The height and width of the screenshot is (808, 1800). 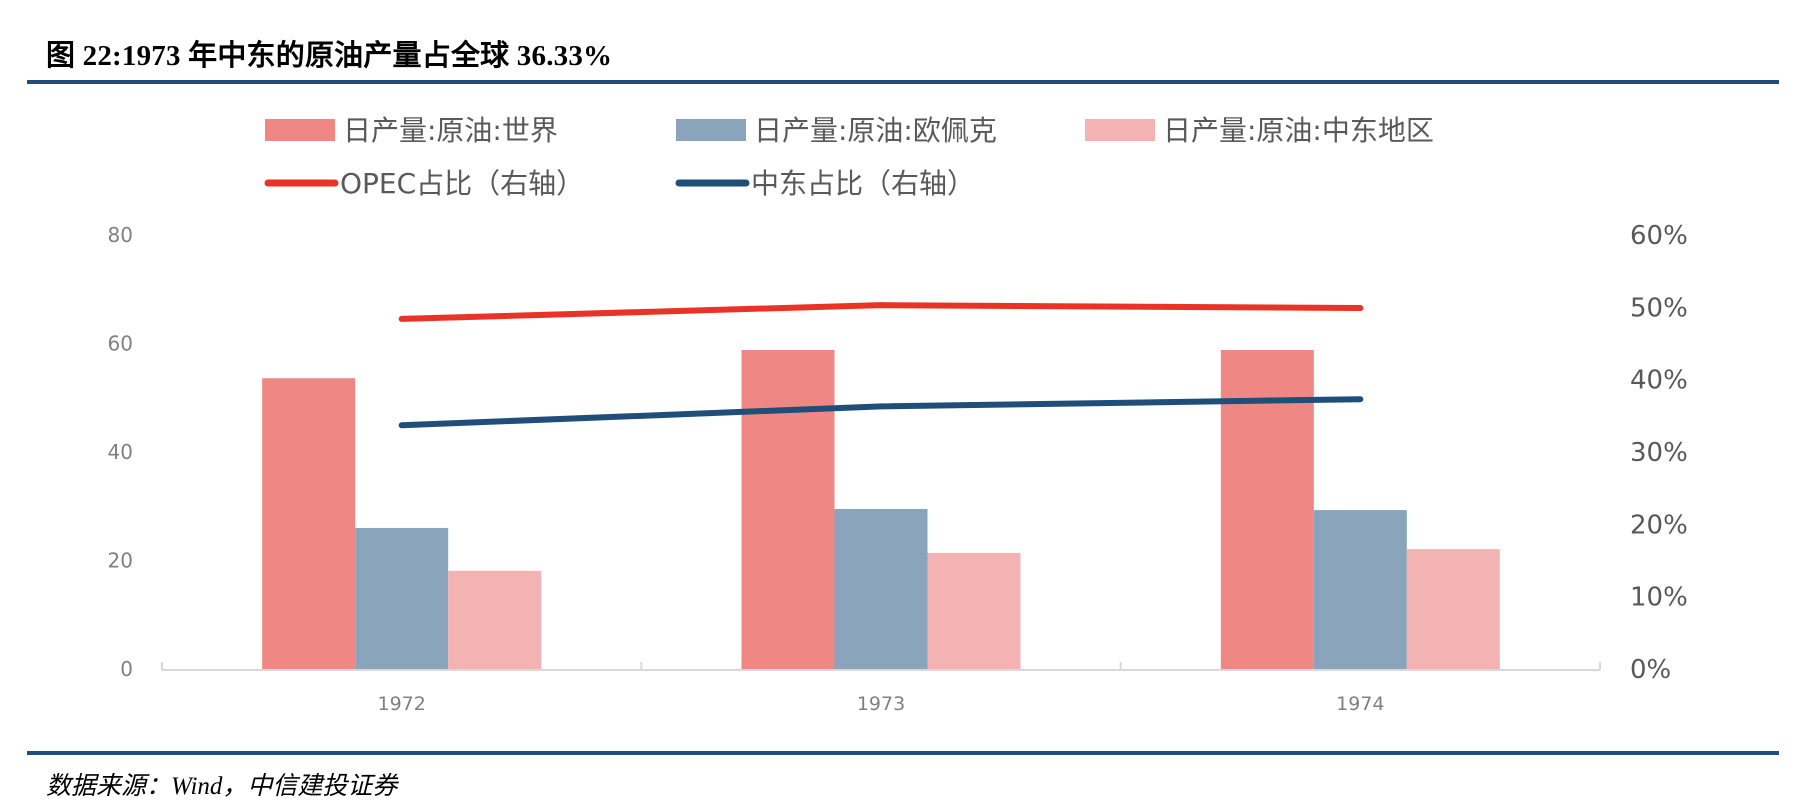 What do you see at coordinates (120, 235) in the screenshot?
I see `left-axis-tick: 80` at bounding box center [120, 235].